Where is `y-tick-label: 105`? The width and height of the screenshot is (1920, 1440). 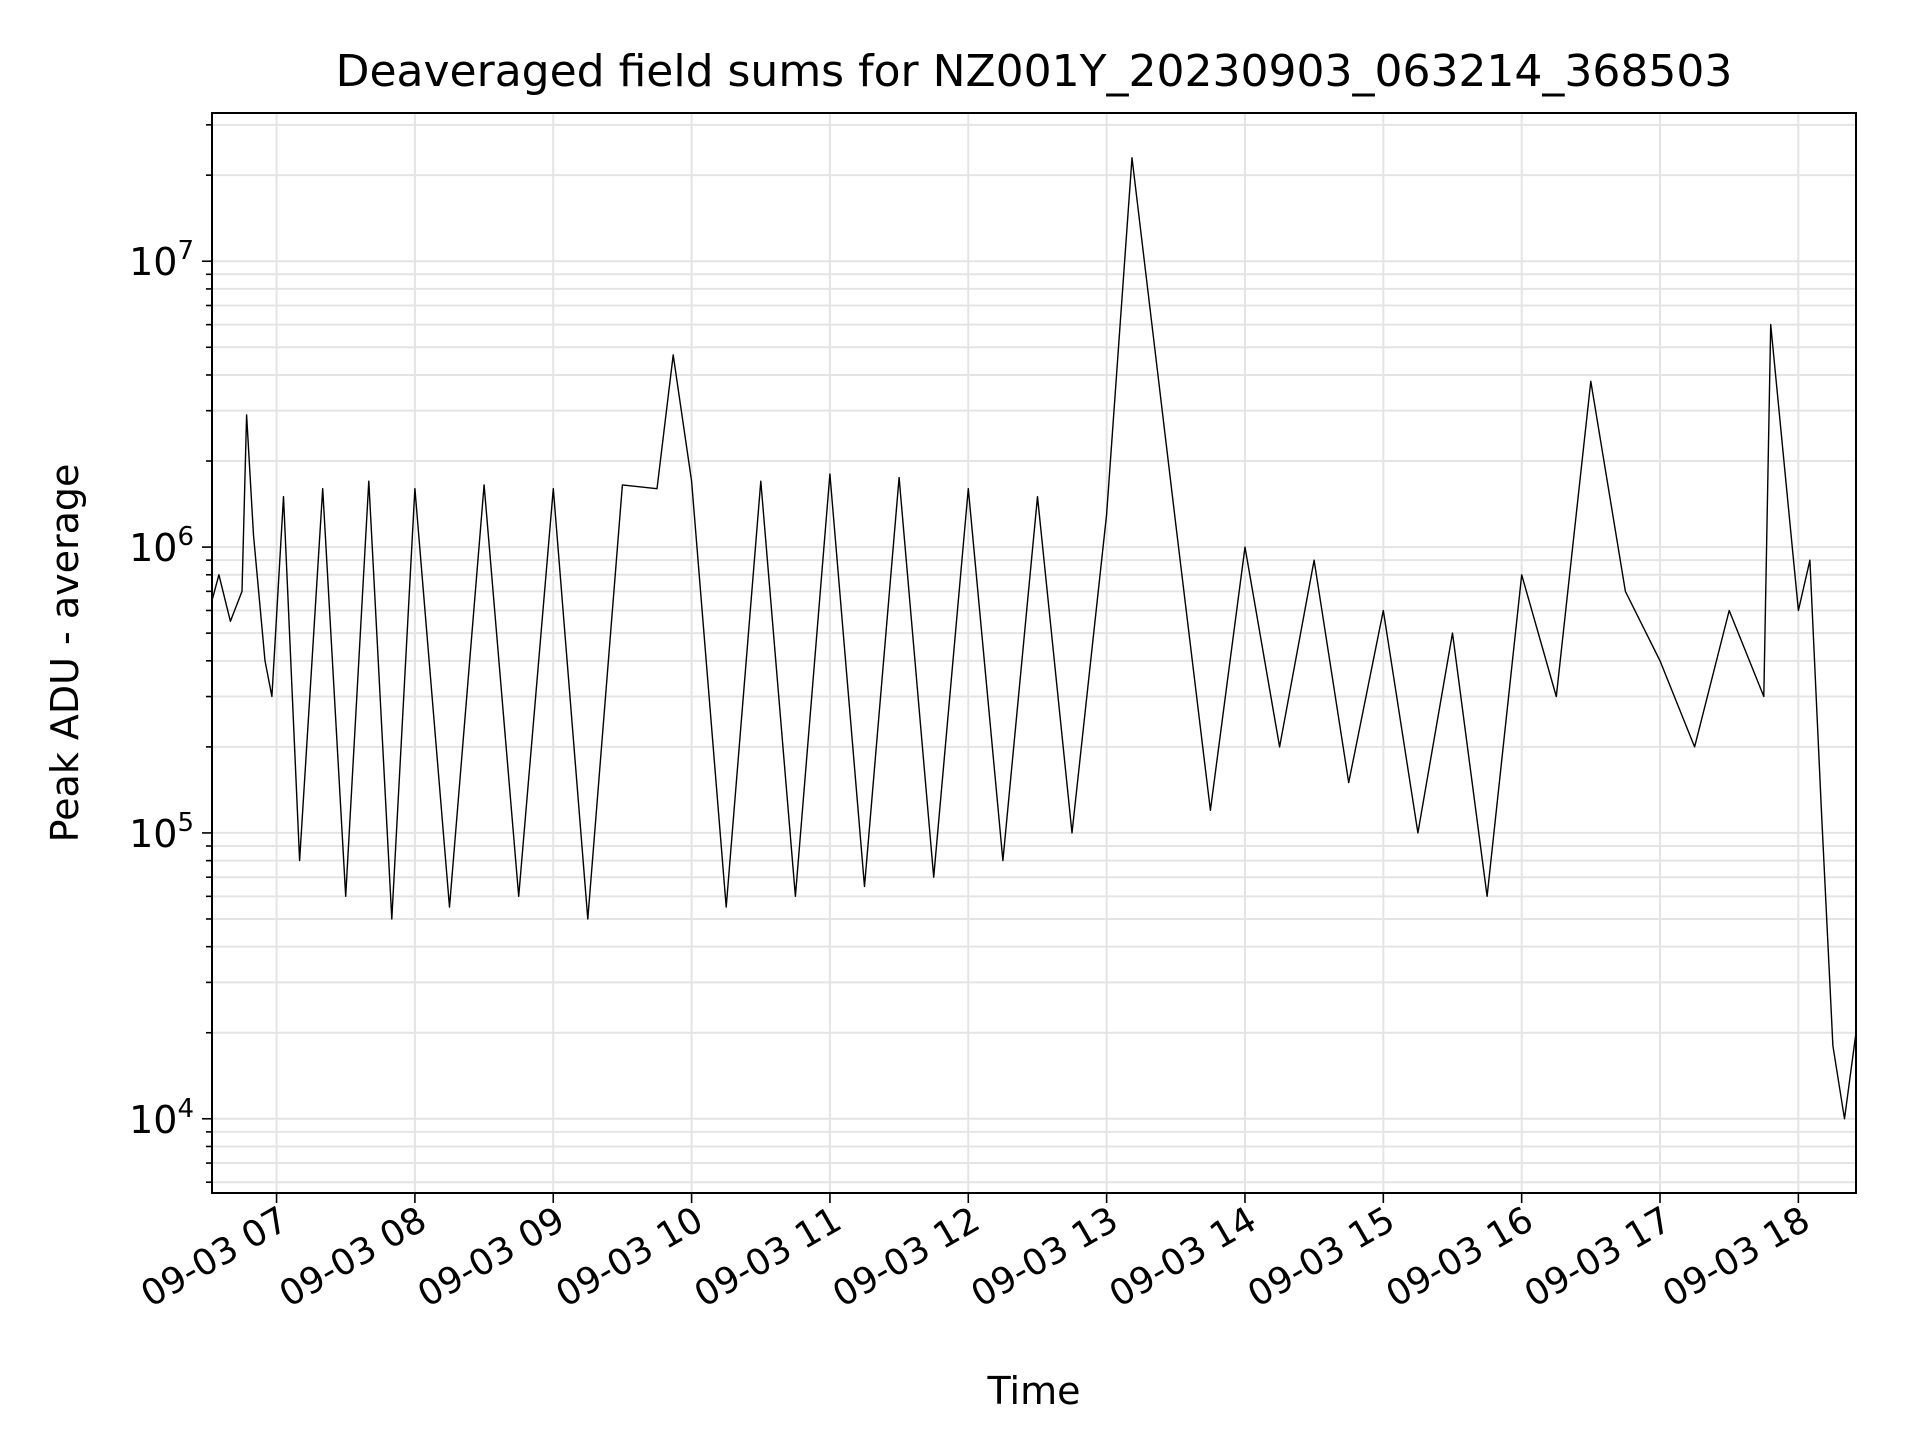
y-tick-label: 105 is located at coordinates (161, 832).